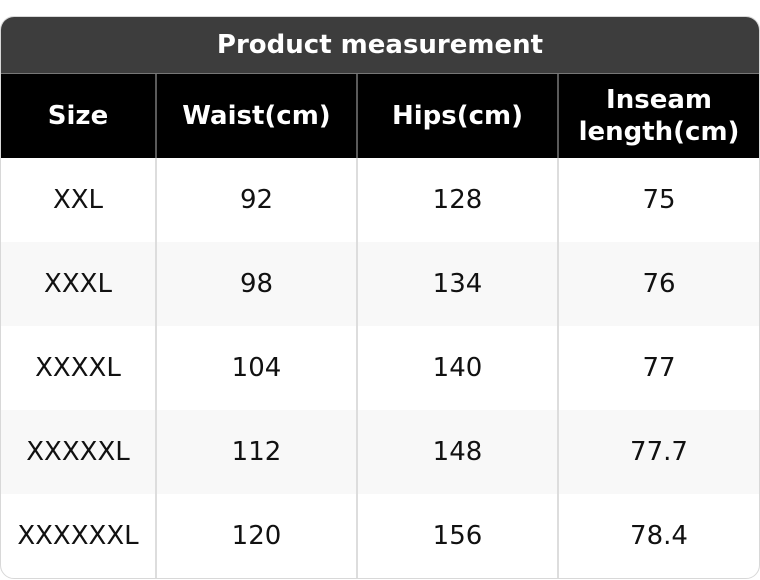  Describe the element at coordinates (457, 200) in the screenshot. I see `cell-hips: 128` at that location.